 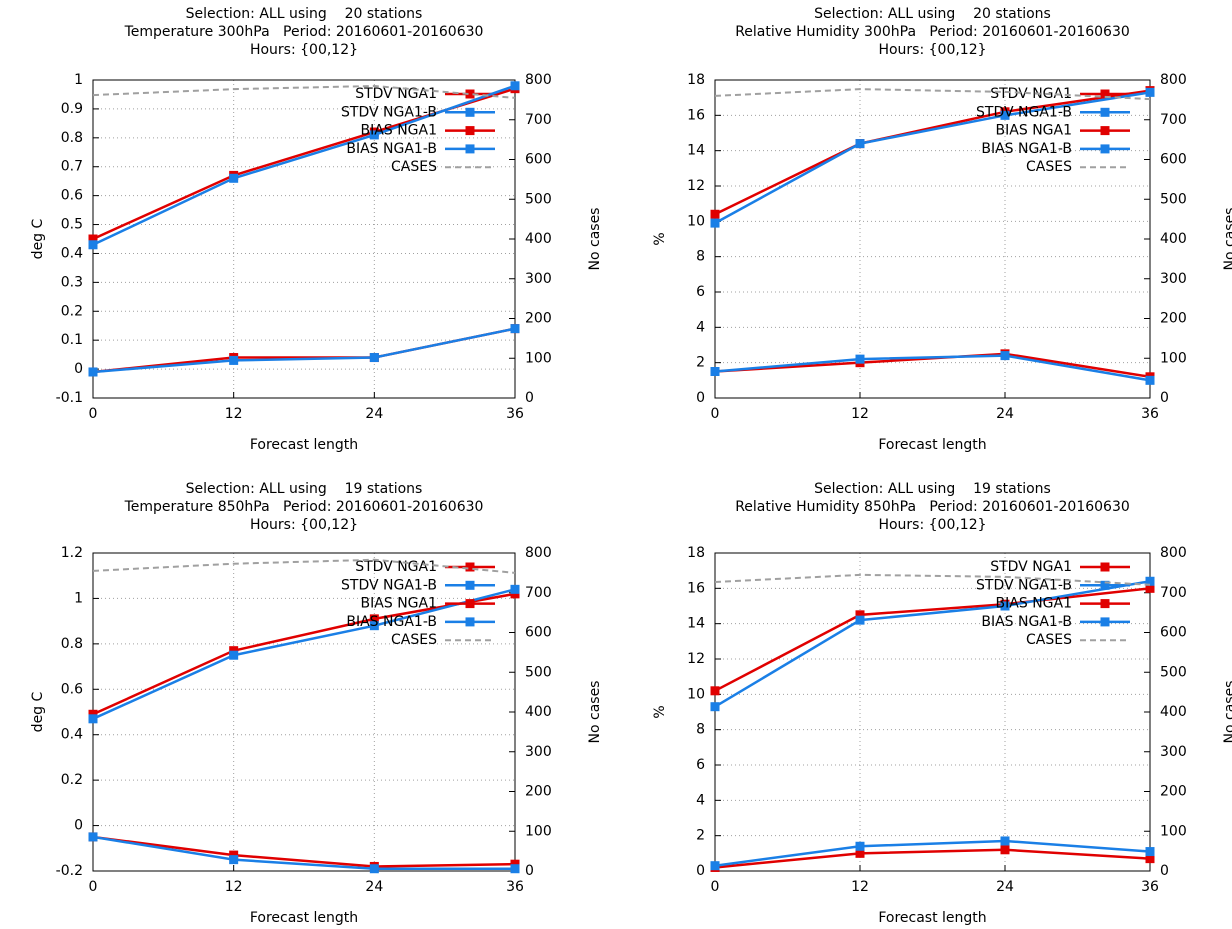 What do you see at coordinates (72, 225) in the screenshot?
I see `y-tick-label: 0.5` at bounding box center [72, 225].